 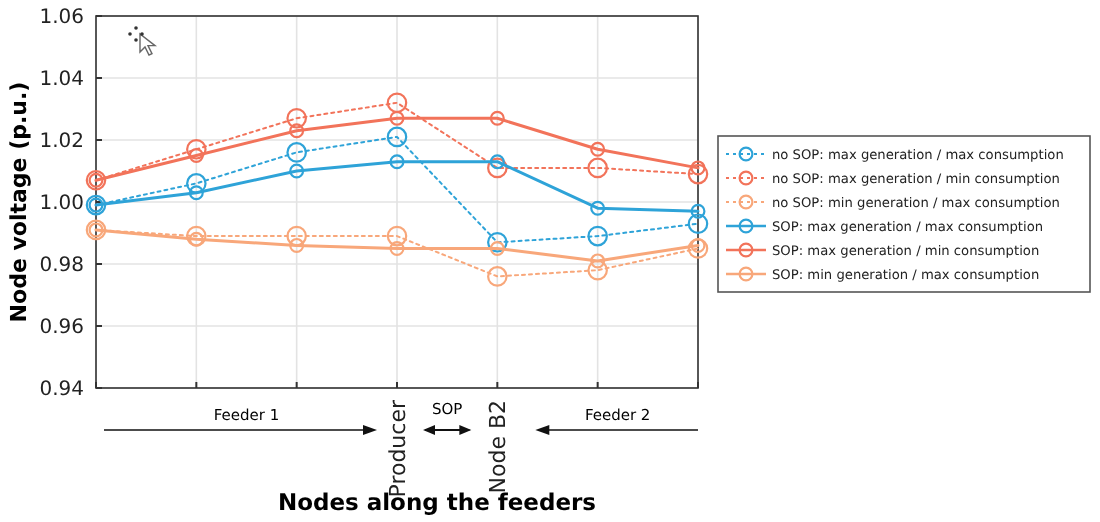 What do you see at coordinates (19, 202) in the screenshot?
I see `y-axis-title: Node voltage (p.u.)` at bounding box center [19, 202].